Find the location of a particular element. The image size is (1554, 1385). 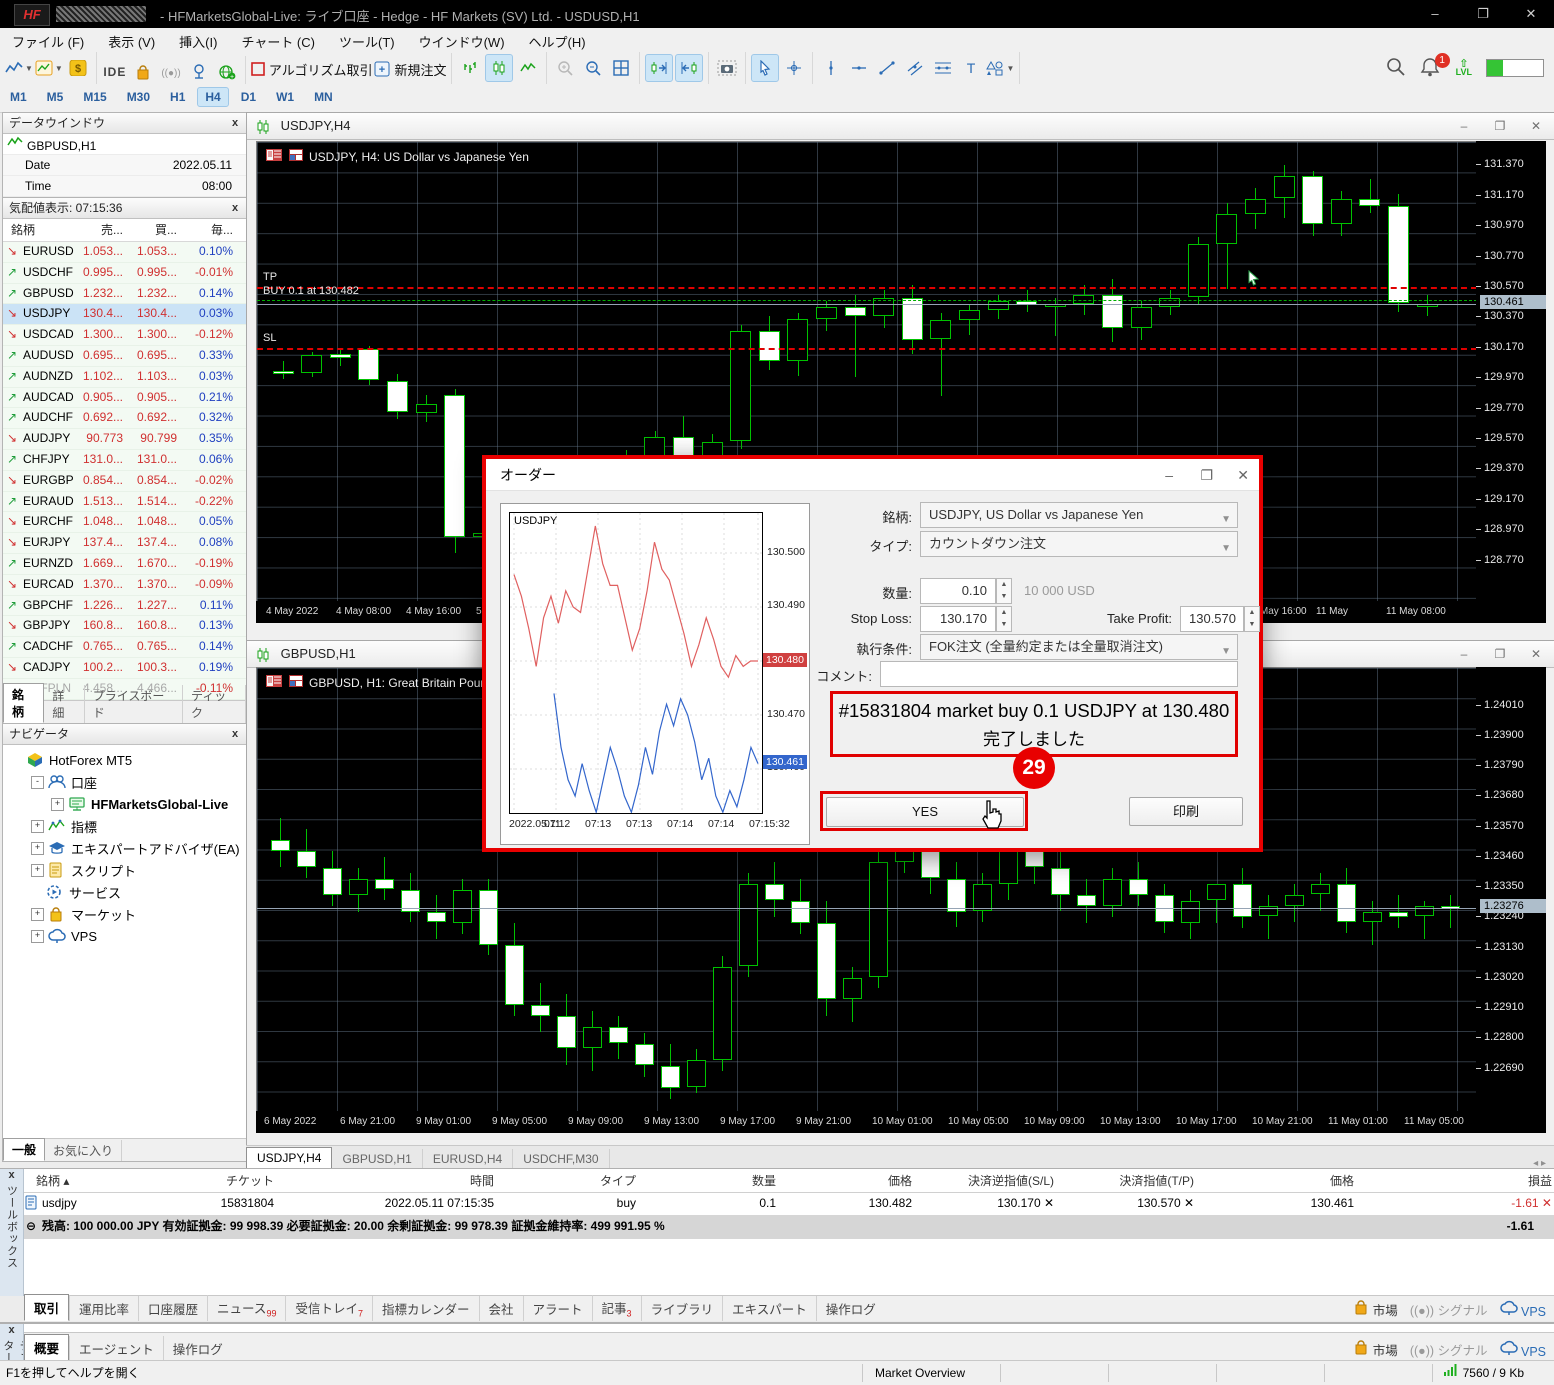

take-profit-input: 130.570 is located at coordinates (1212, 619).